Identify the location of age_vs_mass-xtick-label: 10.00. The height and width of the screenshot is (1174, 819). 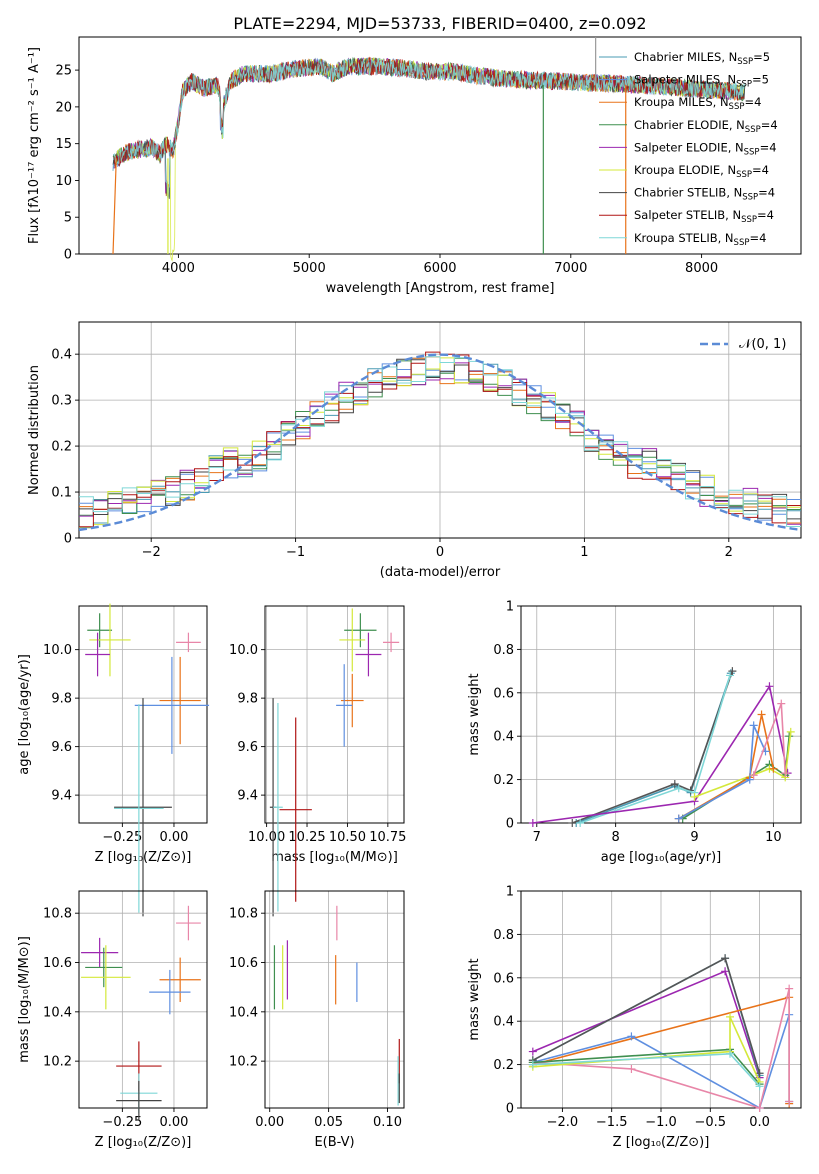
(266, 837).